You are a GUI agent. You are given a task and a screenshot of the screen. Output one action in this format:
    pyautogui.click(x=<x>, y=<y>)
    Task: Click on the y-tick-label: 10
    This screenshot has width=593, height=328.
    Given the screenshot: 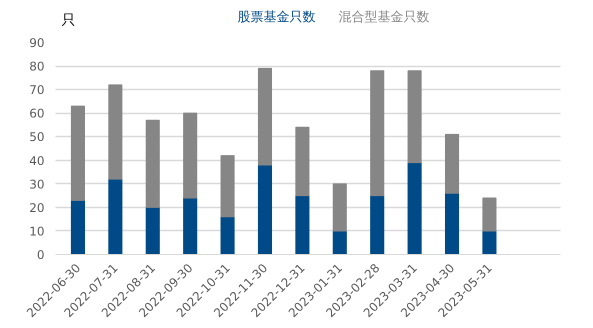 What is the action you would take?
    pyautogui.click(x=37, y=231)
    